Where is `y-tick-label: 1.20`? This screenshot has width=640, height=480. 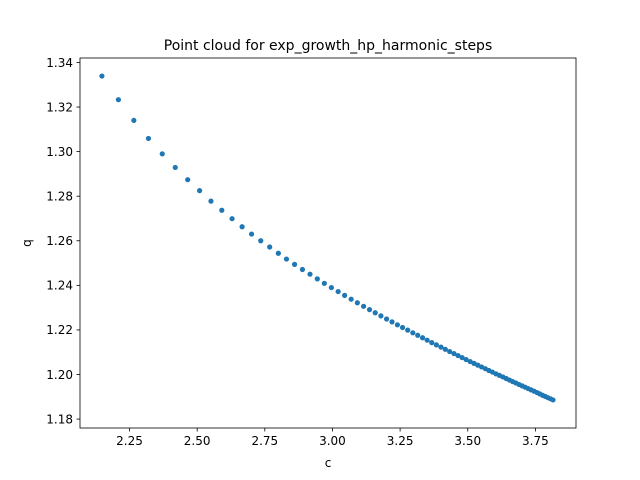
y-tick-label: 1.20 is located at coordinates (59, 375).